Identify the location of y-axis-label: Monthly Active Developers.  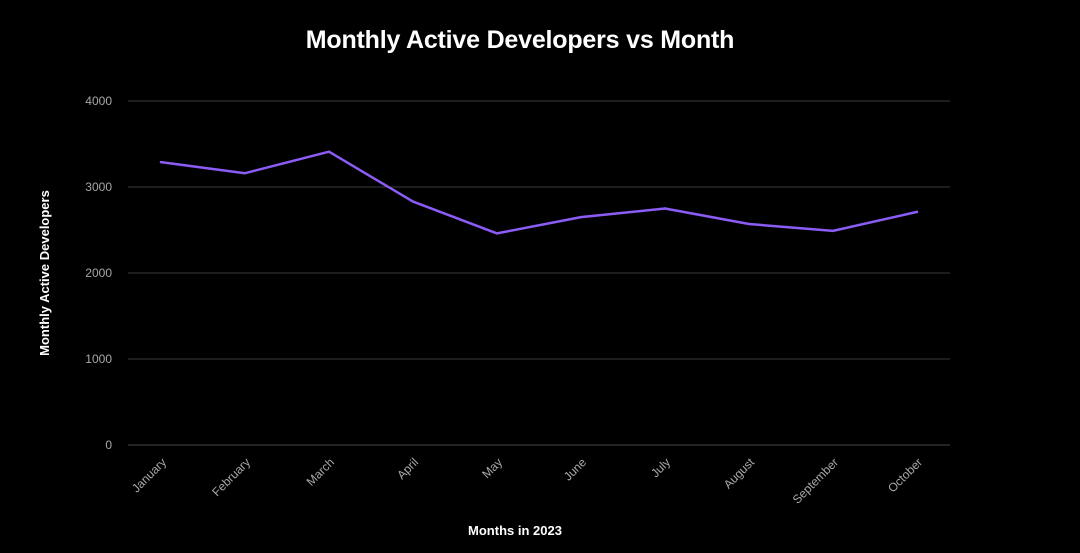
(44, 273).